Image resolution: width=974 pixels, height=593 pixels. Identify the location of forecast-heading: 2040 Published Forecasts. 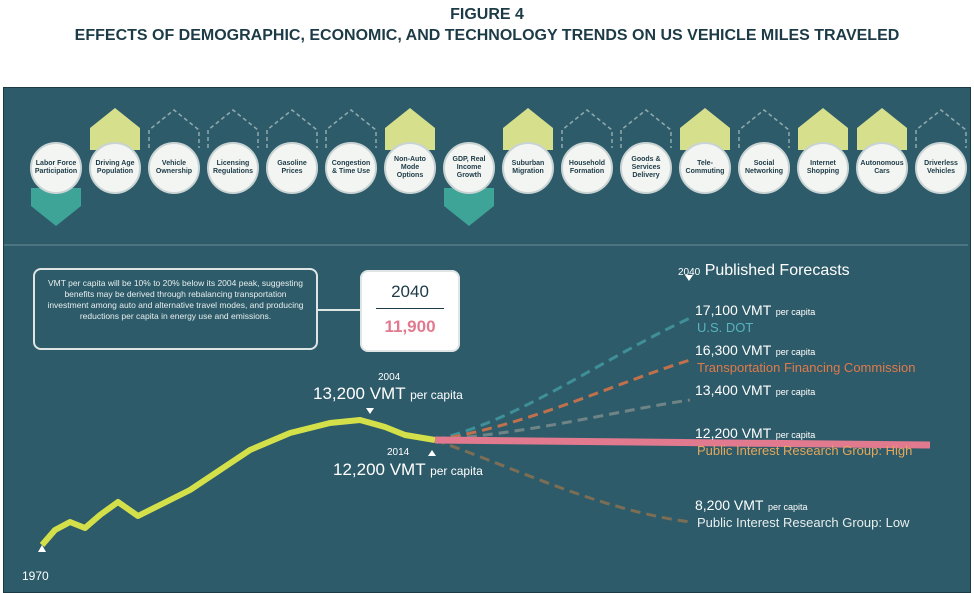
(764, 271).